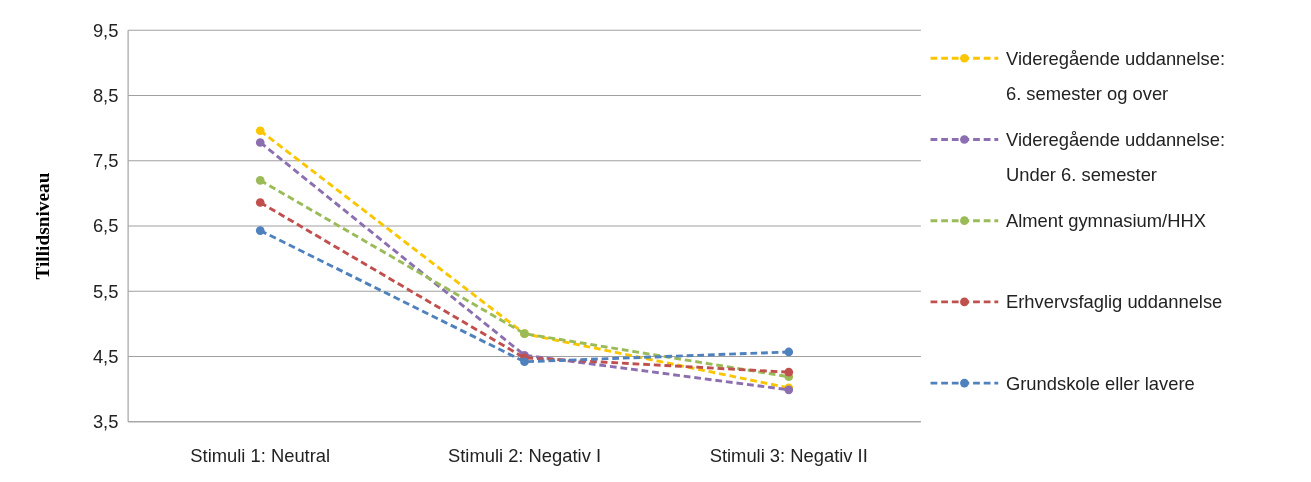 This screenshot has height=482, width=1311. What do you see at coordinates (1100, 383) in the screenshot?
I see `legend-label: Grundskole eller lavere` at bounding box center [1100, 383].